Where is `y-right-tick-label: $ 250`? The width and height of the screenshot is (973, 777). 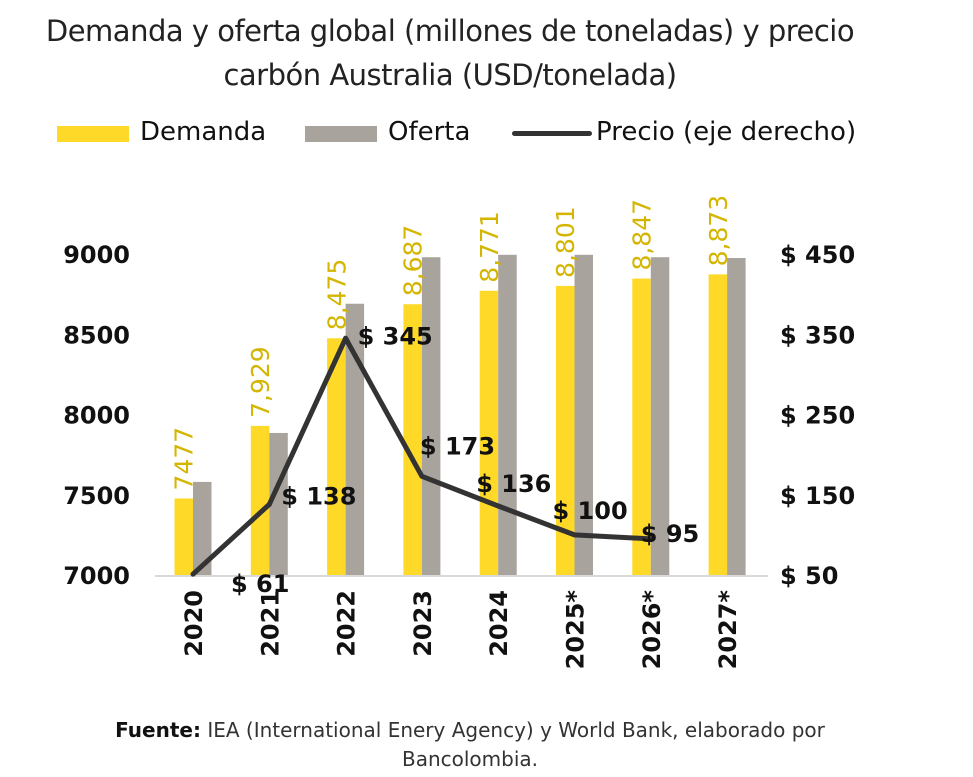
y-right-tick-label: $ 250 is located at coordinates (817, 416).